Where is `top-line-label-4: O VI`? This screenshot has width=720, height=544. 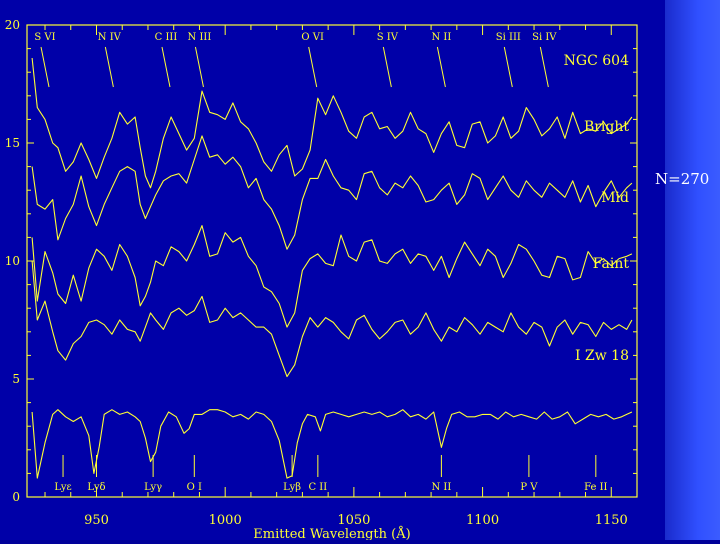
top-line-label-4: O VI is located at coordinates (312, 37).